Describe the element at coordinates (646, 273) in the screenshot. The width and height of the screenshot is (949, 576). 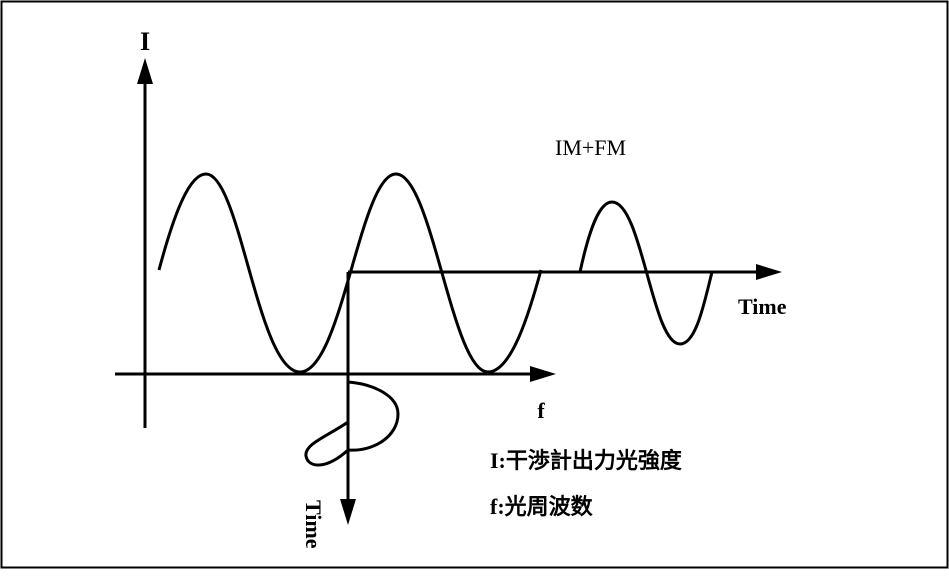
I see `modulated-output-curve` at that location.